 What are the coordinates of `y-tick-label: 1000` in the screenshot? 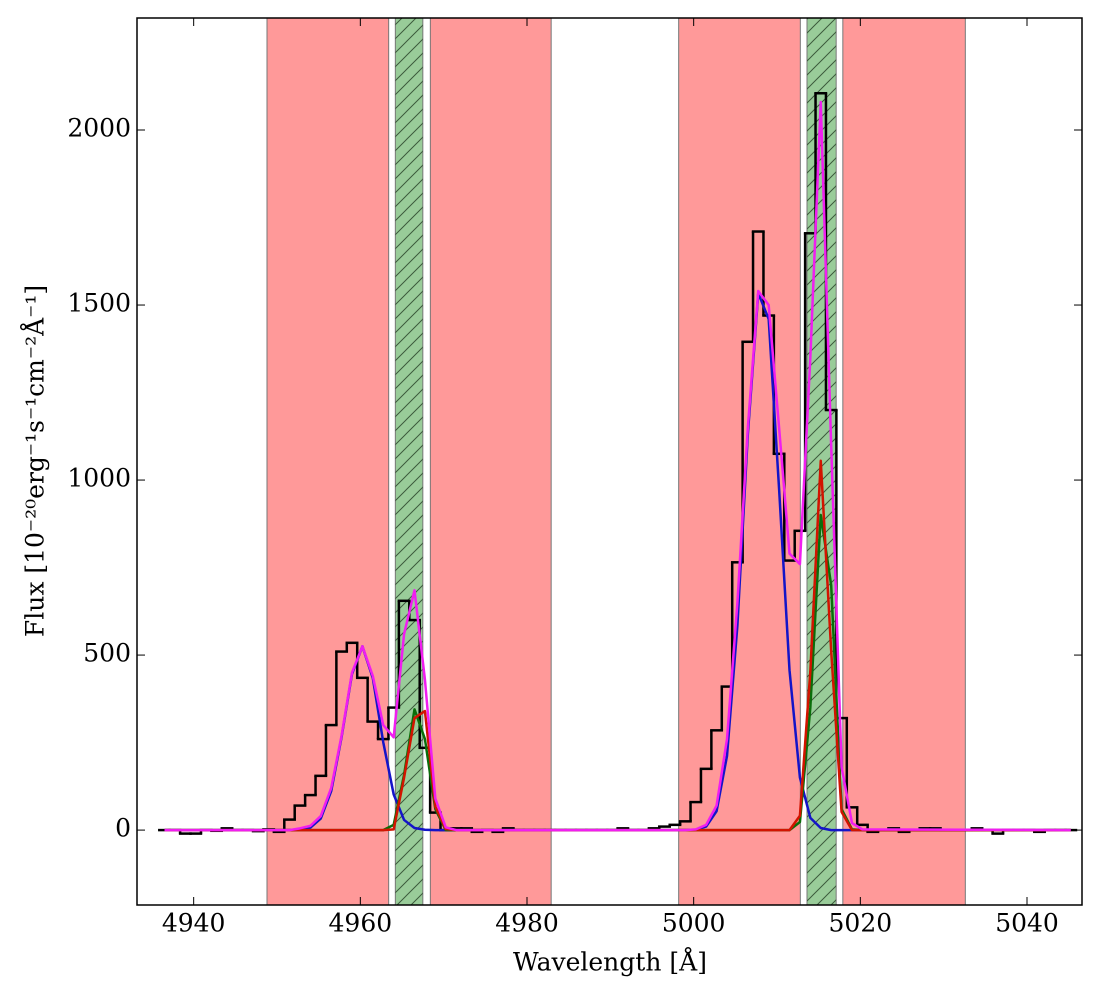 It's located at (99, 478).